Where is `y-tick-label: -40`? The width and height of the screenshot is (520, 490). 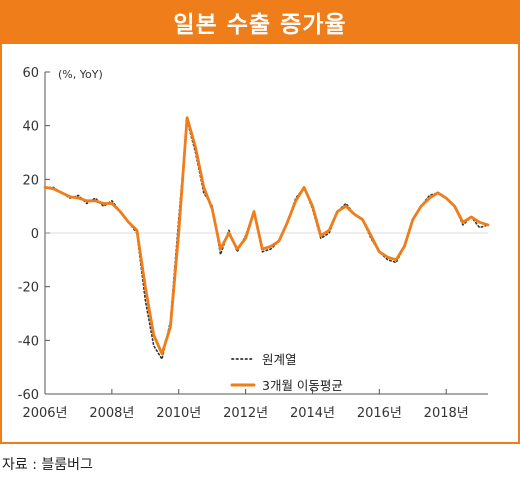 y-tick-label: -40 is located at coordinates (28, 341).